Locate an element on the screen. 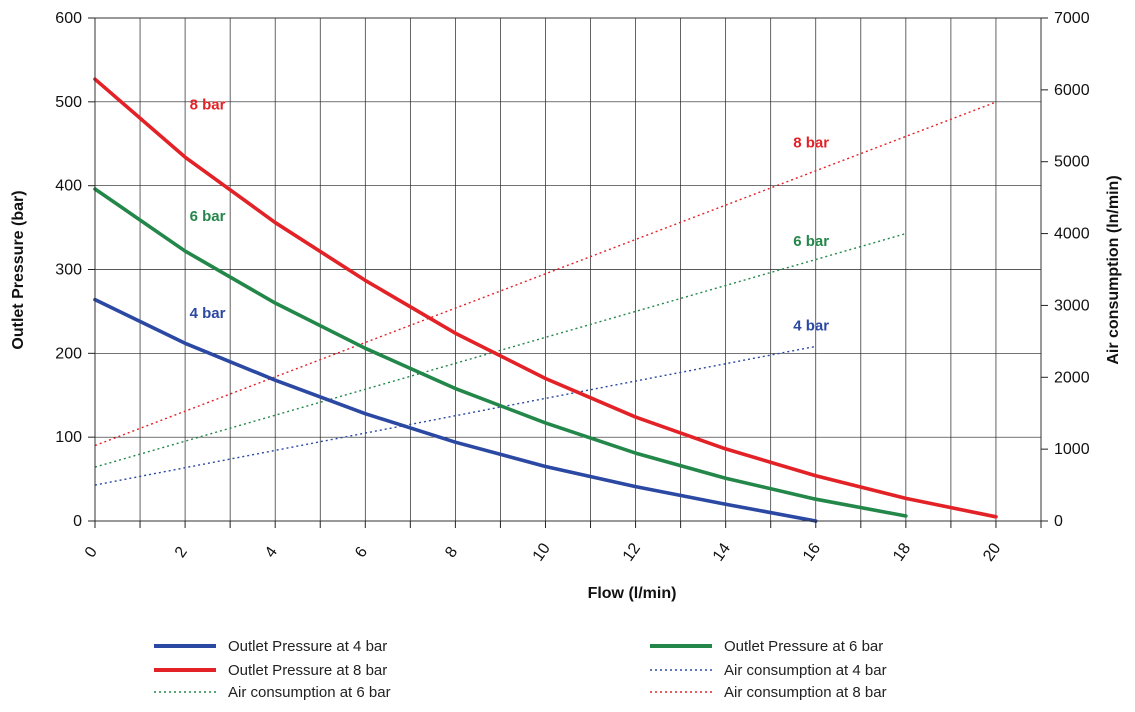 This screenshot has height=712, width=1135. x-tick-label: 20 is located at coordinates (992, 552).